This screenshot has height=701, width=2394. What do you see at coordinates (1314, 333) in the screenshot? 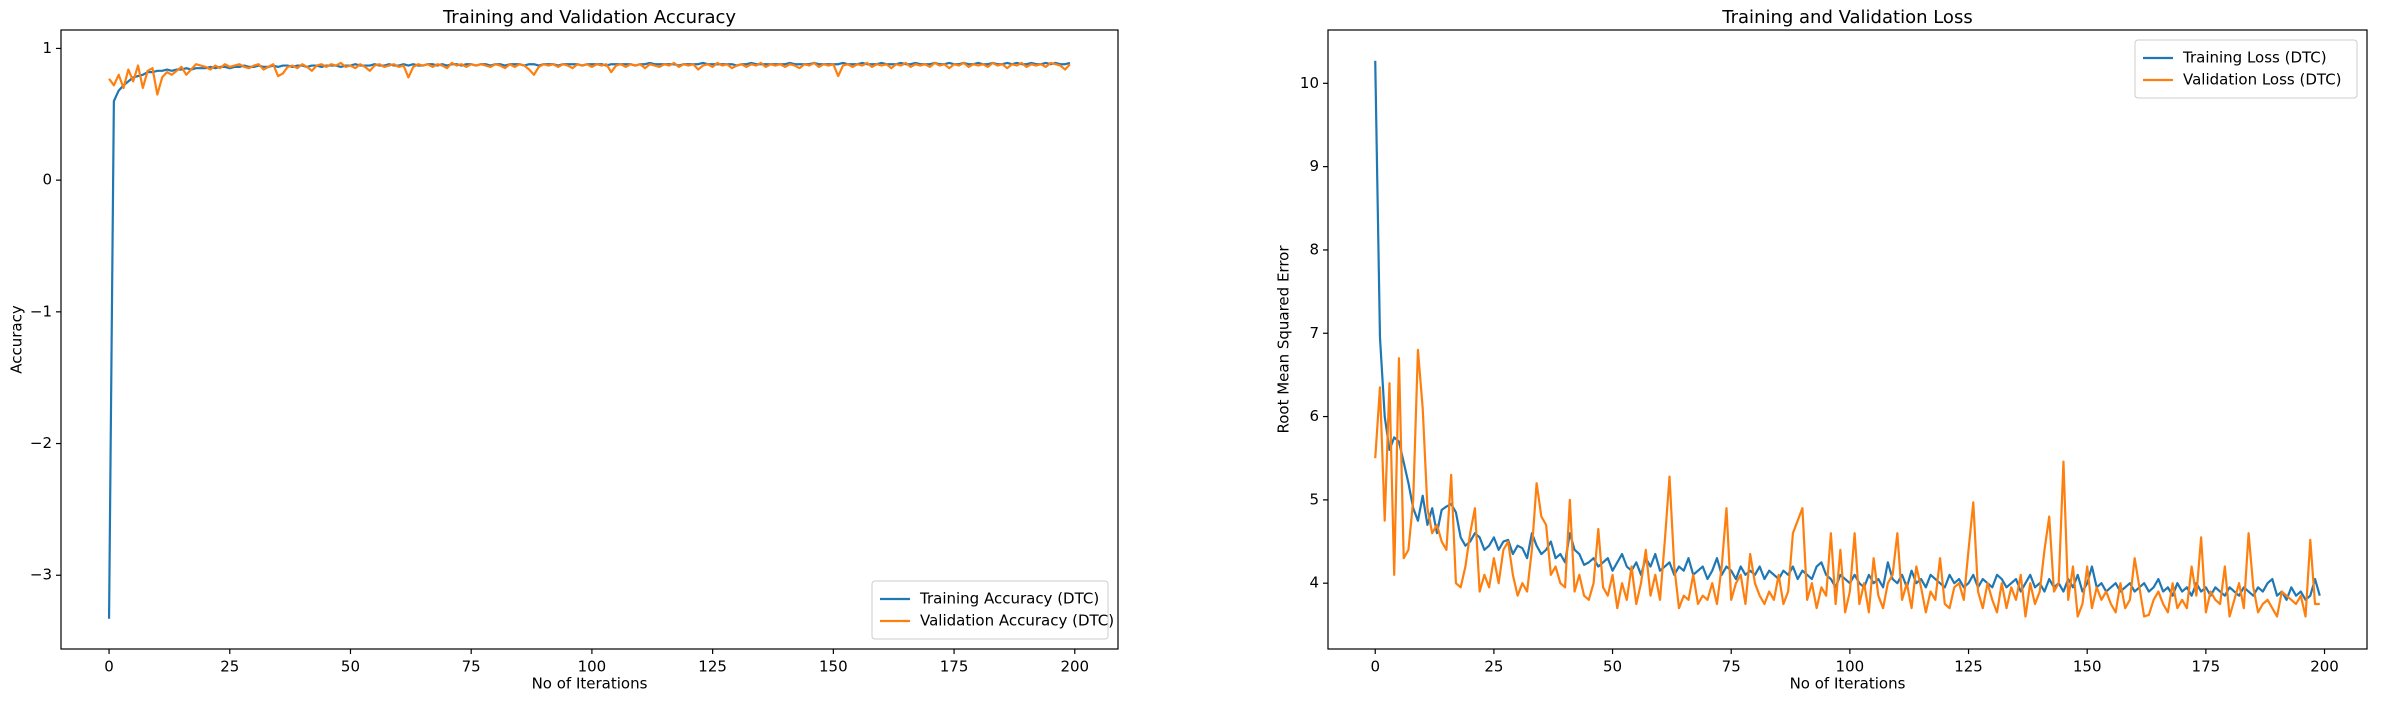
I see `y-tick-label: 7` at bounding box center [1314, 333].